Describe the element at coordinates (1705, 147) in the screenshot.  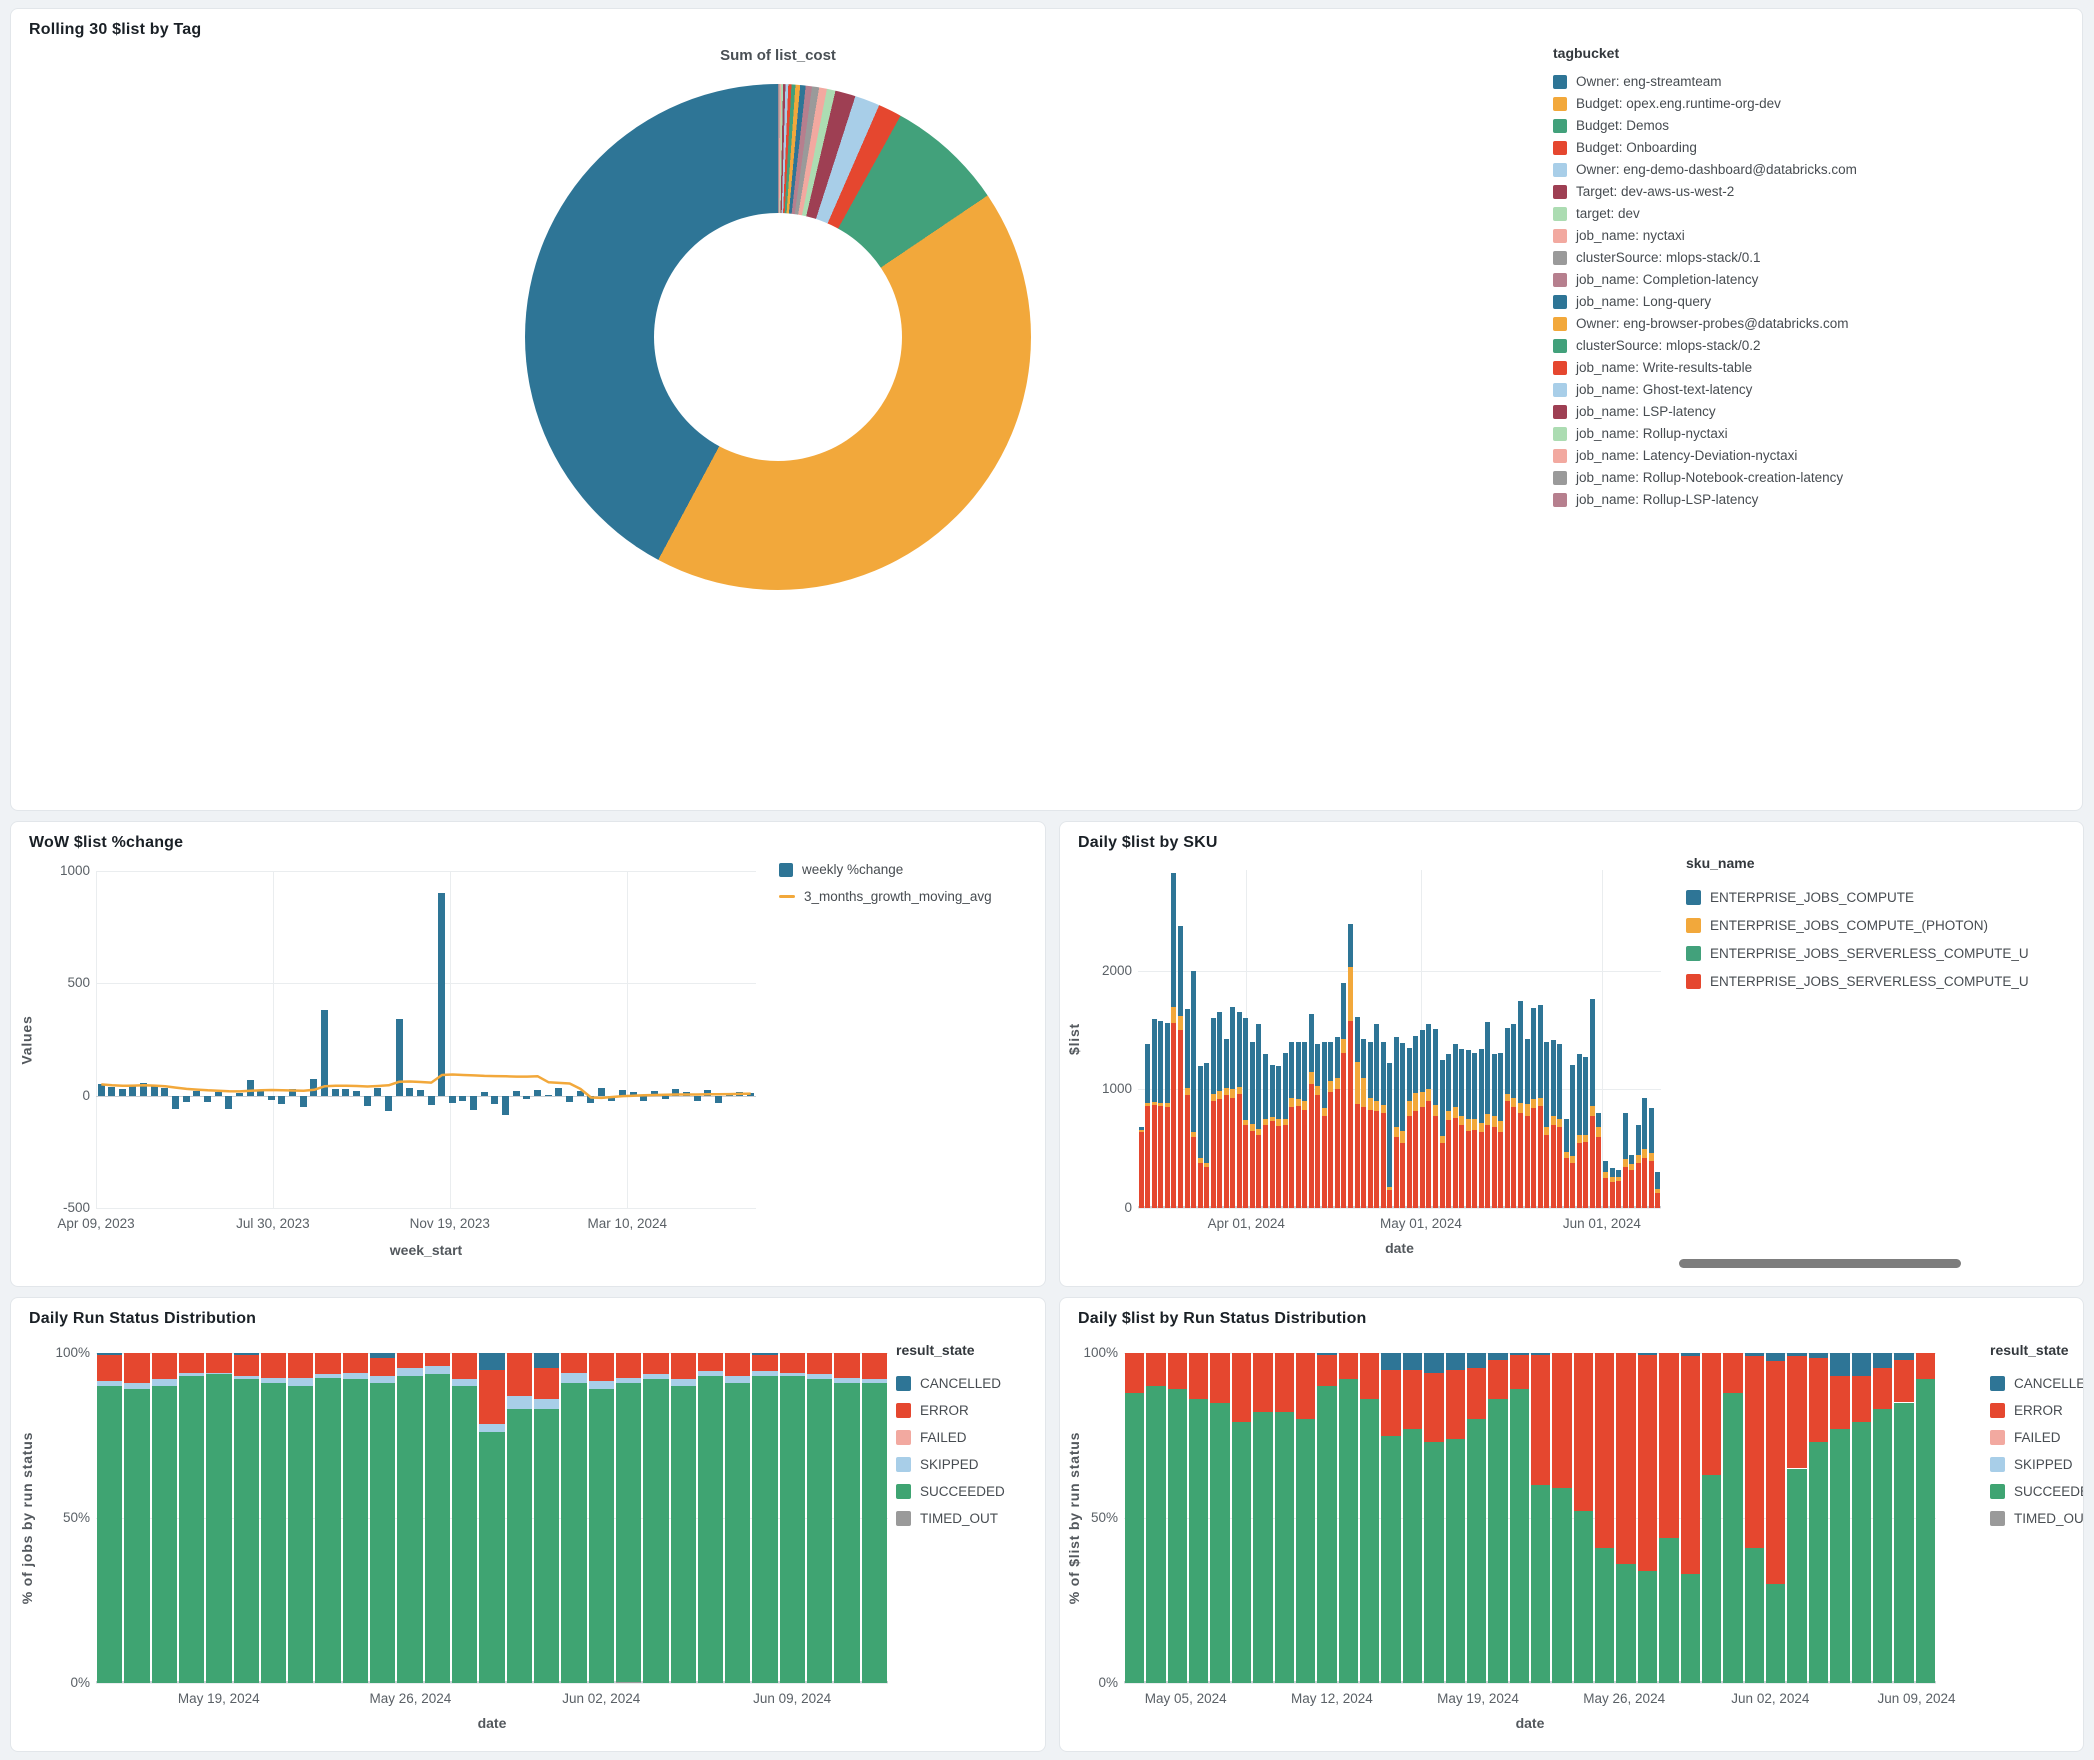
I see `legend-item-budget-onboarding: Budget: Onboarding` at that location.